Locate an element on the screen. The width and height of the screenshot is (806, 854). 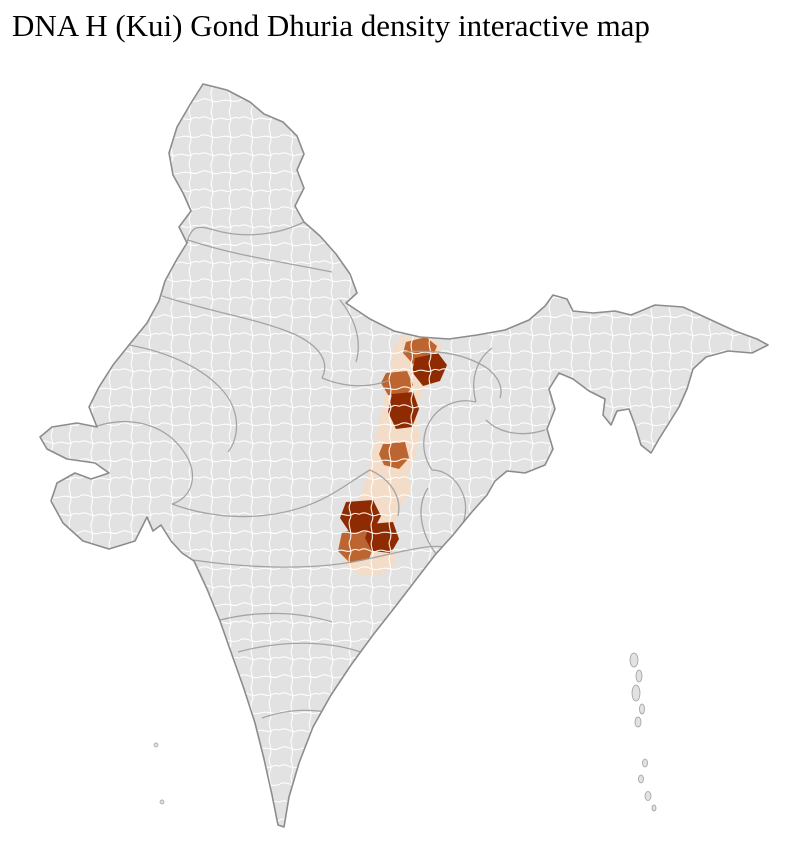
andaman-nicobar-islands is located at coordinates (643, 732).